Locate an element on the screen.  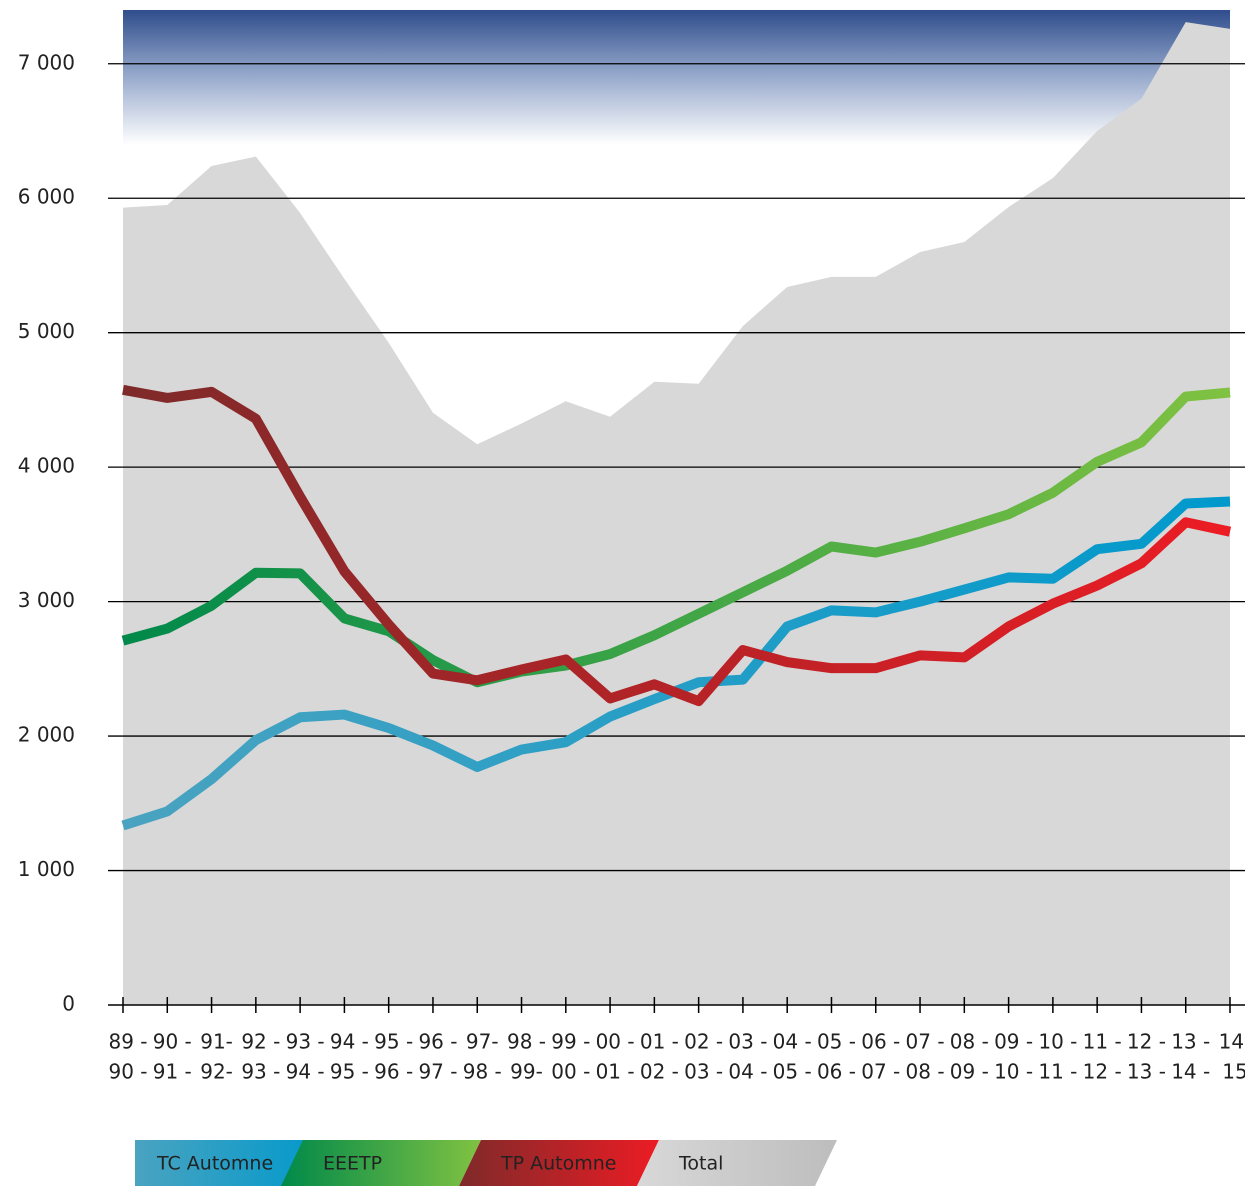
x-tick-label: 97 - is located at coordinates (437, 1072).